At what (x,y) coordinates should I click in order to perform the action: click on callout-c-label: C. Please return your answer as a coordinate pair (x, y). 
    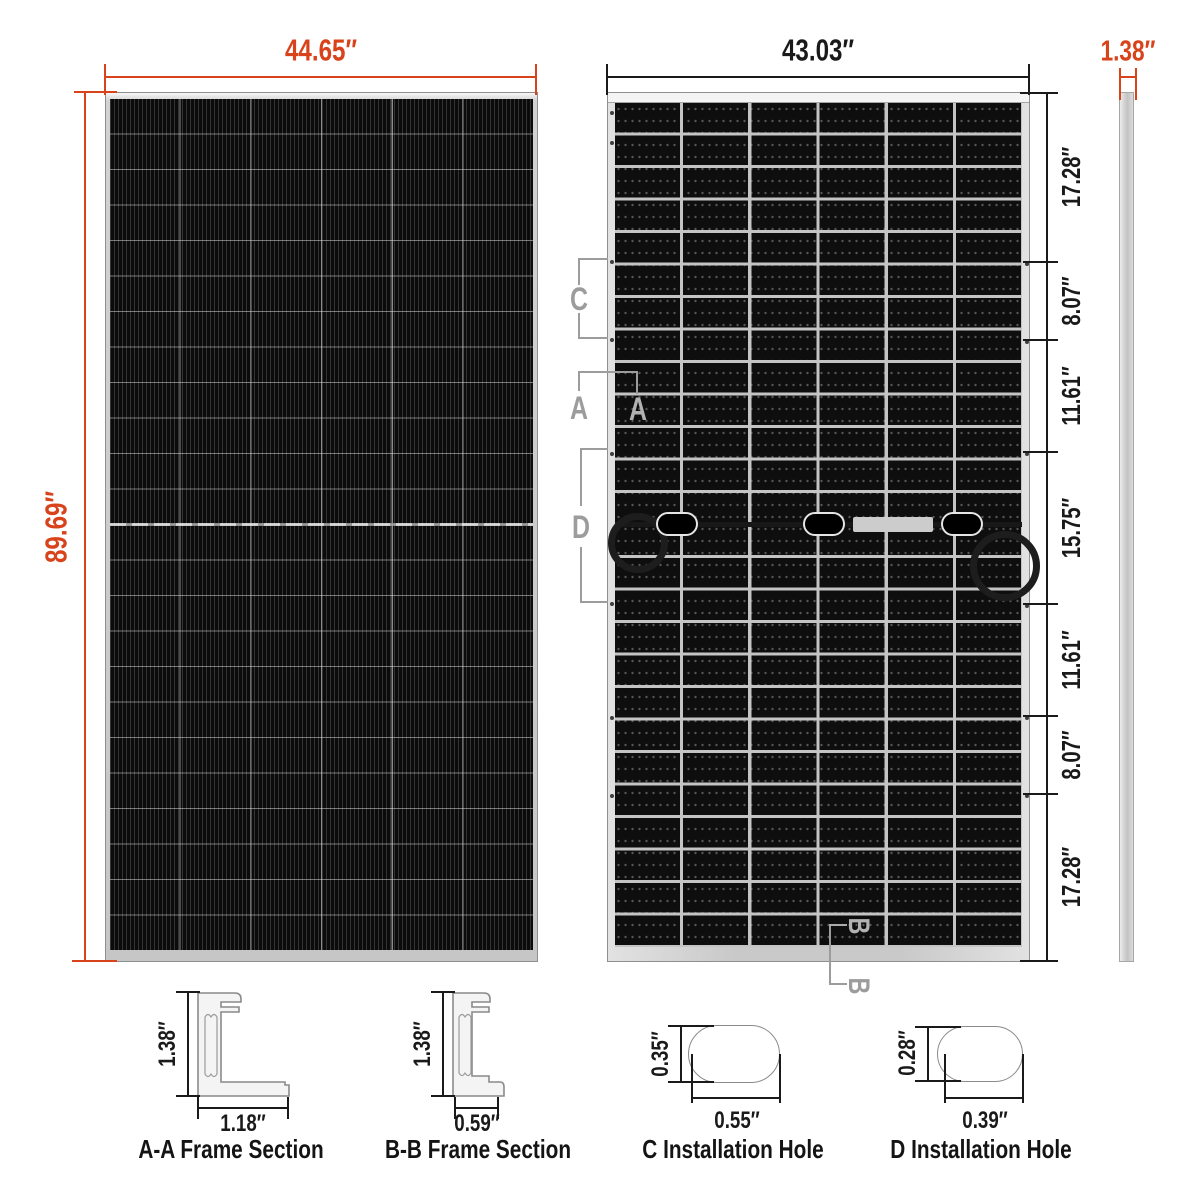
    Looking at the image, I should click on (579, 299).